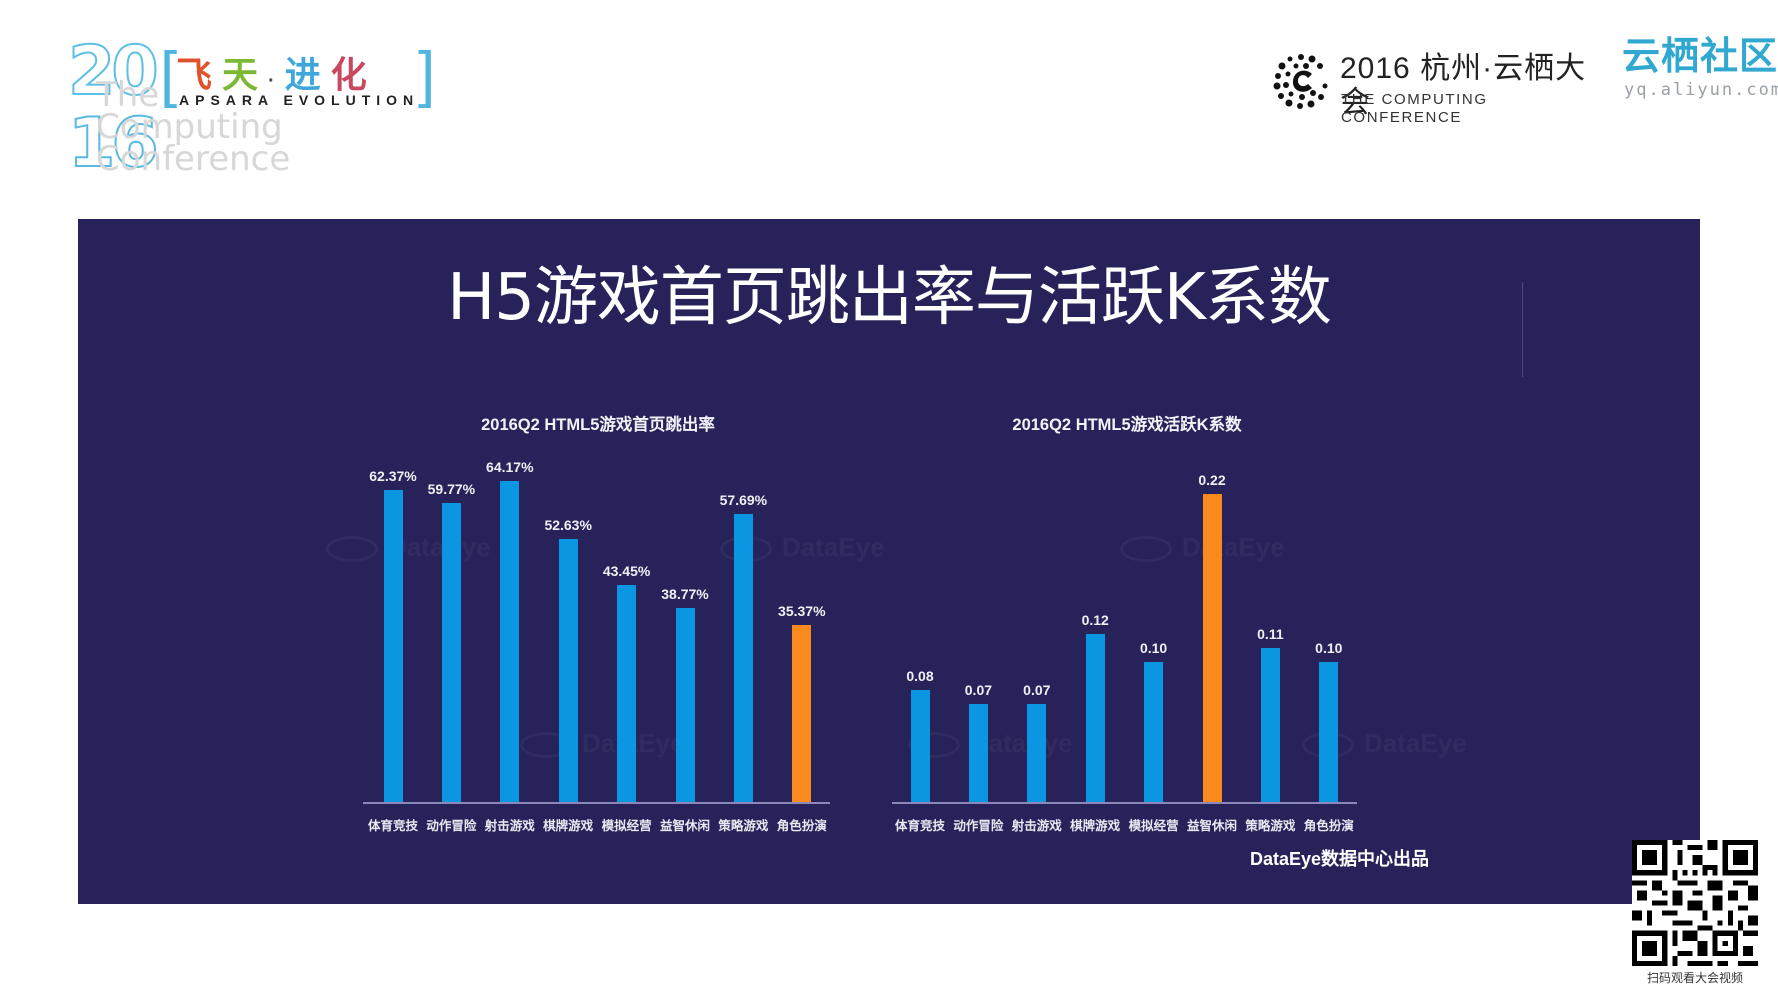  Describe the element at coordinates (113, 71) in the screenshot. I see `logo-year-top: 20` at that location.